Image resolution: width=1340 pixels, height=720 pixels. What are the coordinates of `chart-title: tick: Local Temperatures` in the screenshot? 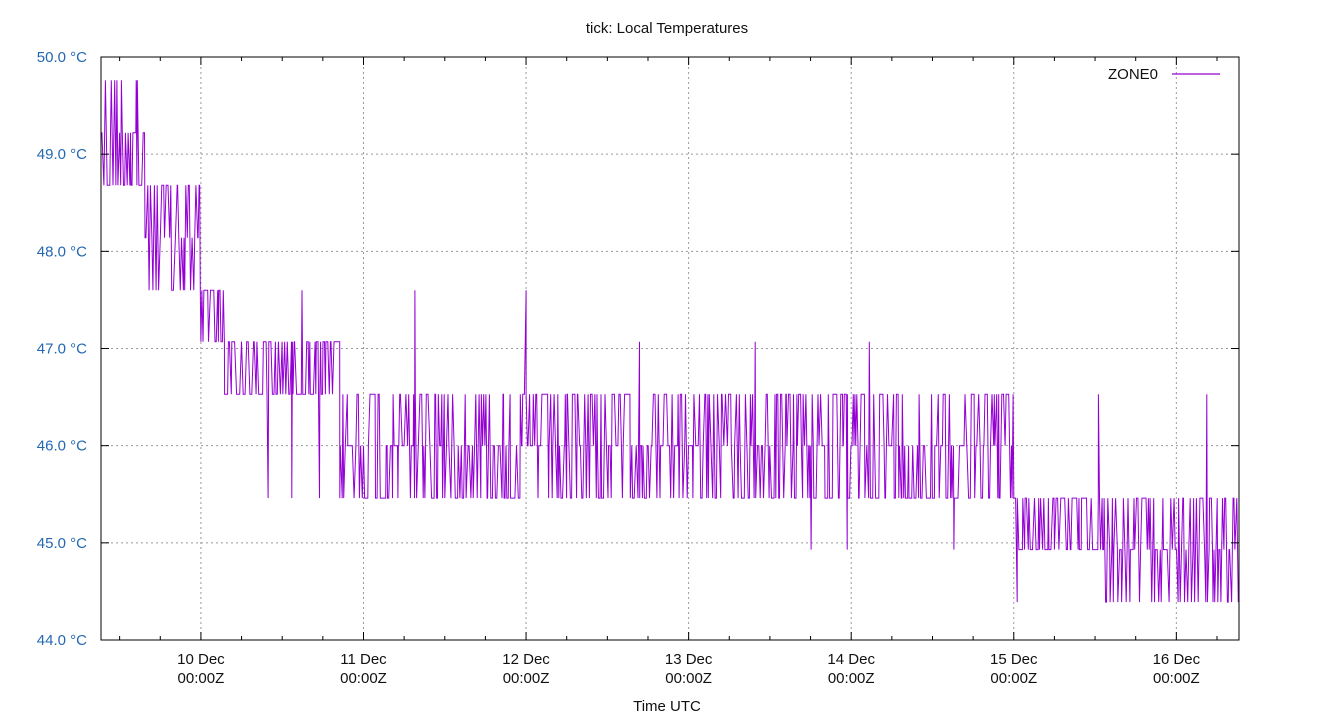 It's located at (667, 28).